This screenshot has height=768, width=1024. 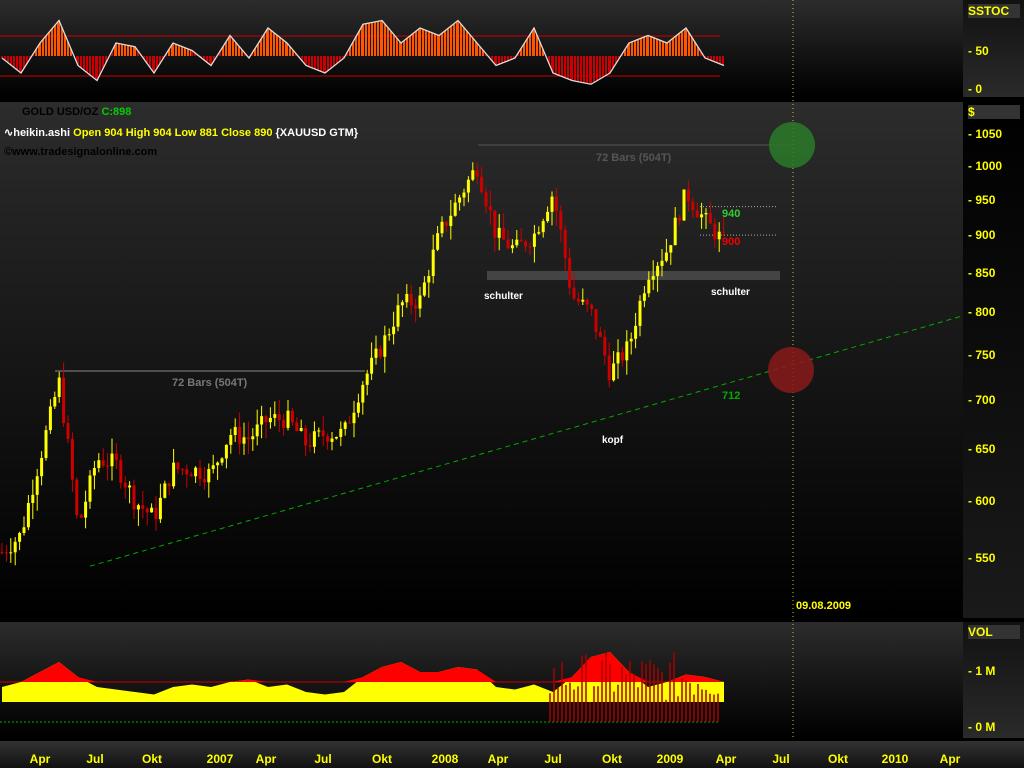 I want to click on bars-label-2: 72 Bars (504T), so click(x=634, y=158).